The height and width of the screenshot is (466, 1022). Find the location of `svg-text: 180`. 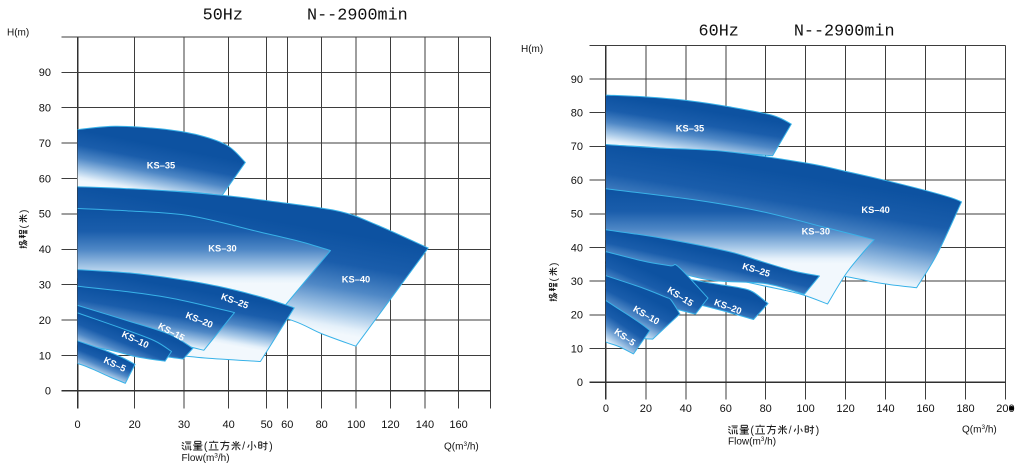

svg-text: 180 is located at coordinates (965, 409).